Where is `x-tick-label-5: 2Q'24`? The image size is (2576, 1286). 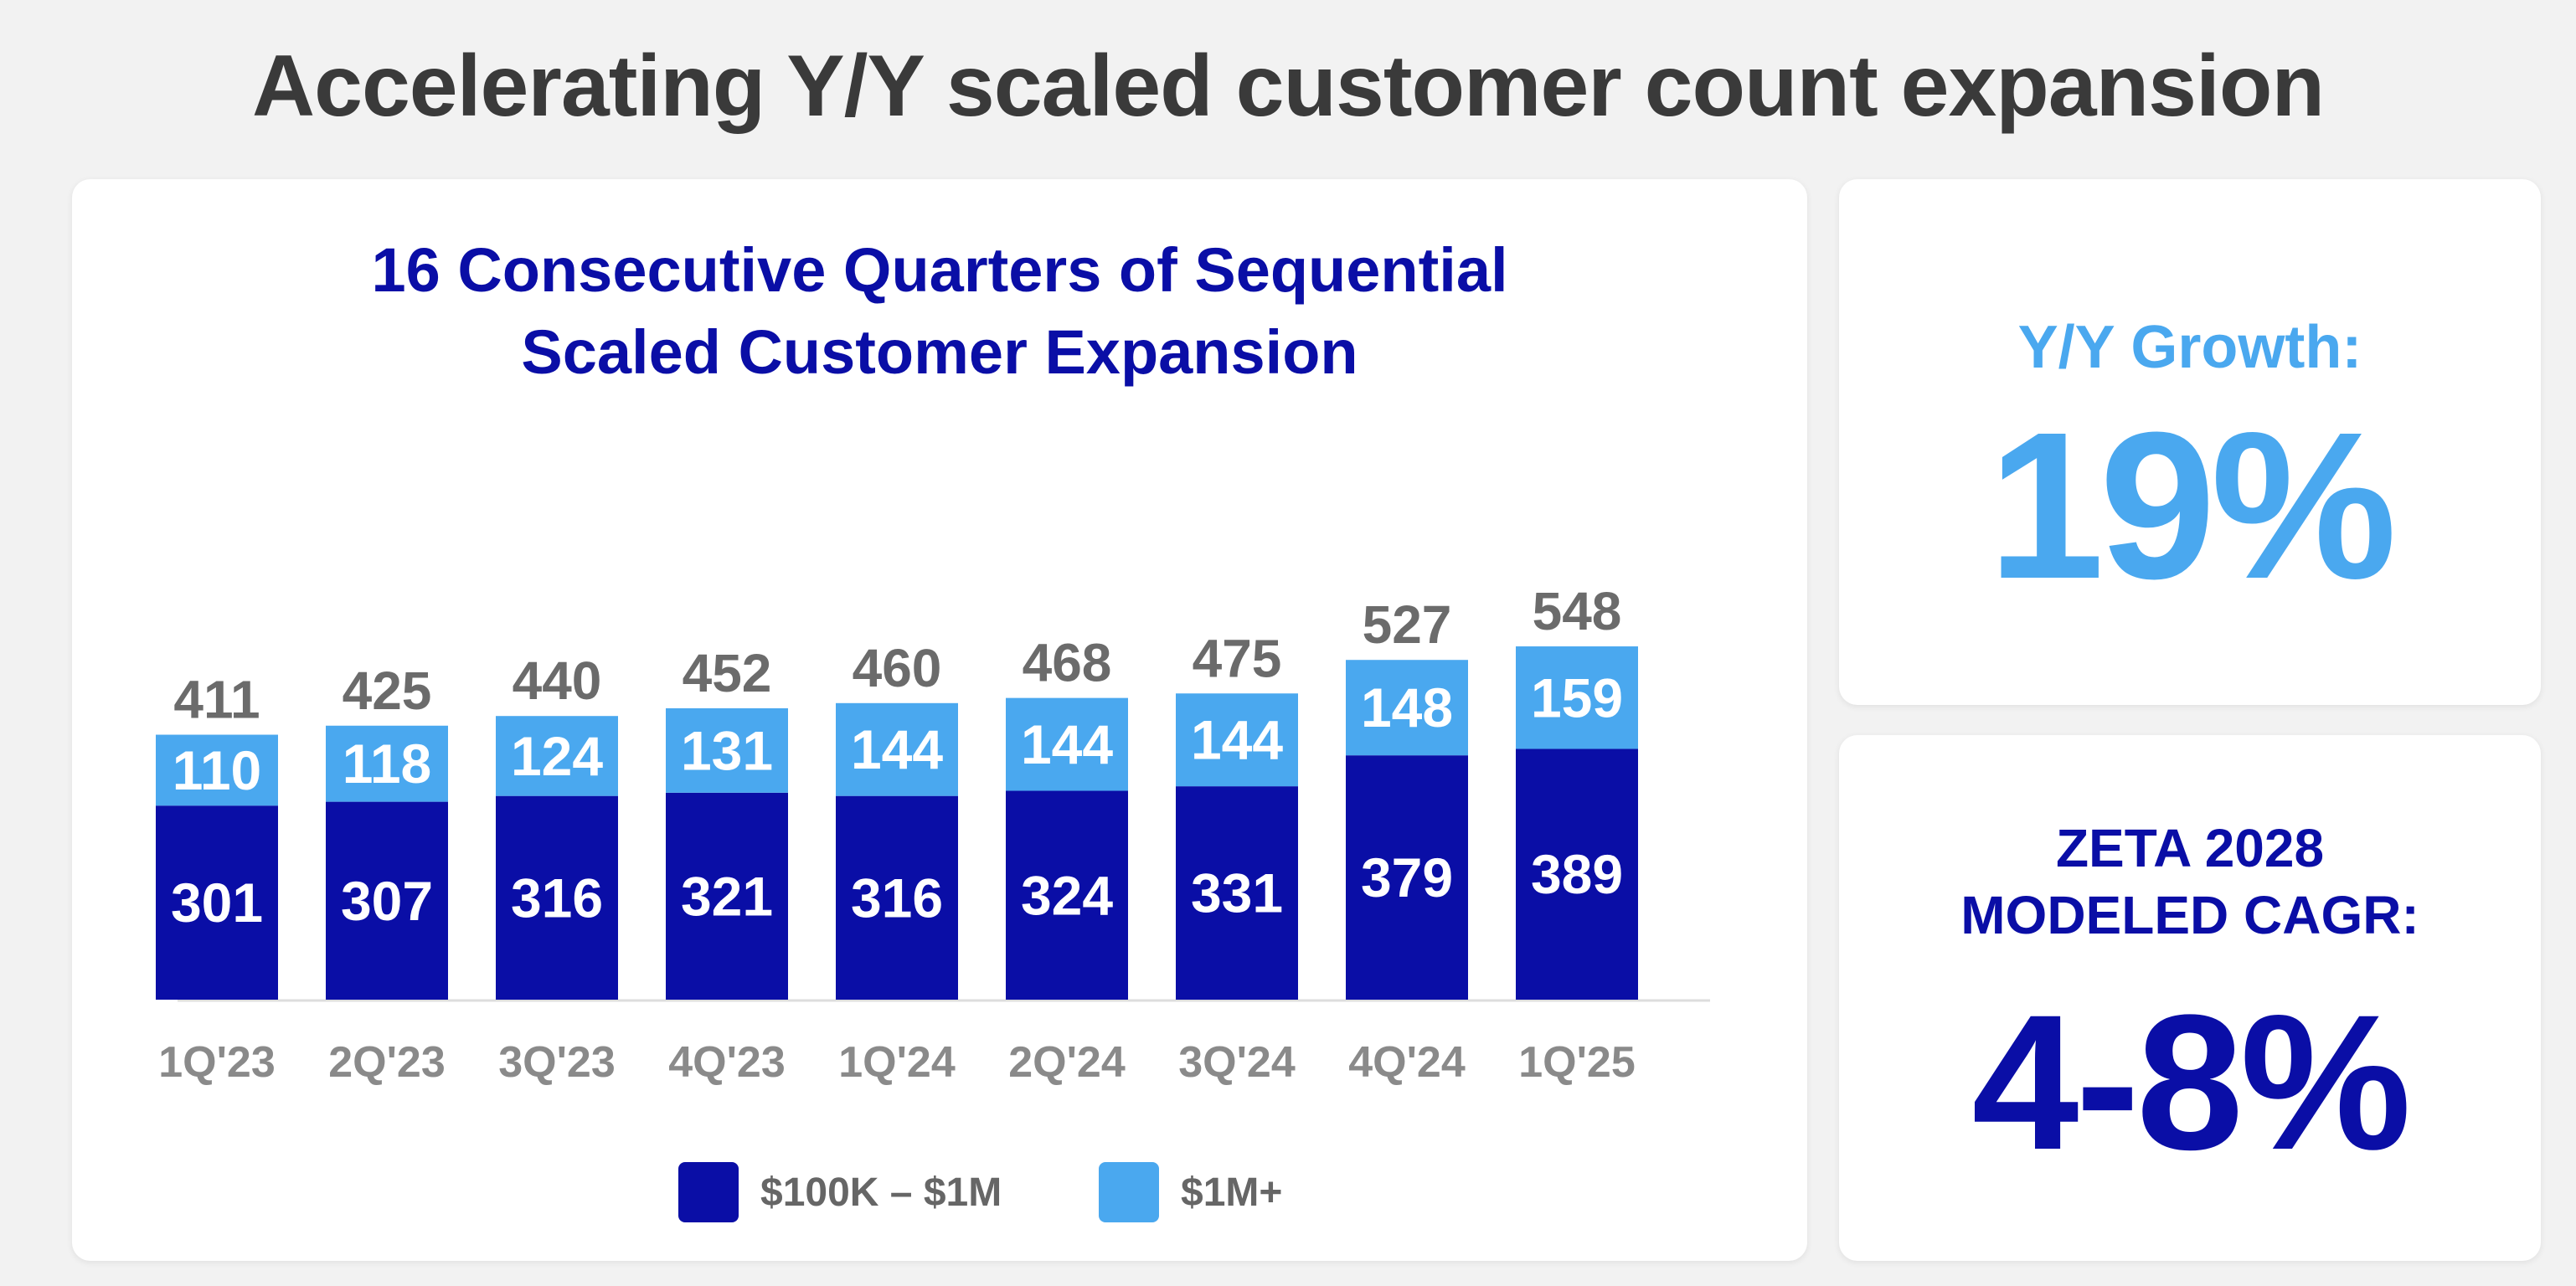 x-tick-label-5: 2Q'24 is located at coordinates (1067, 1063).